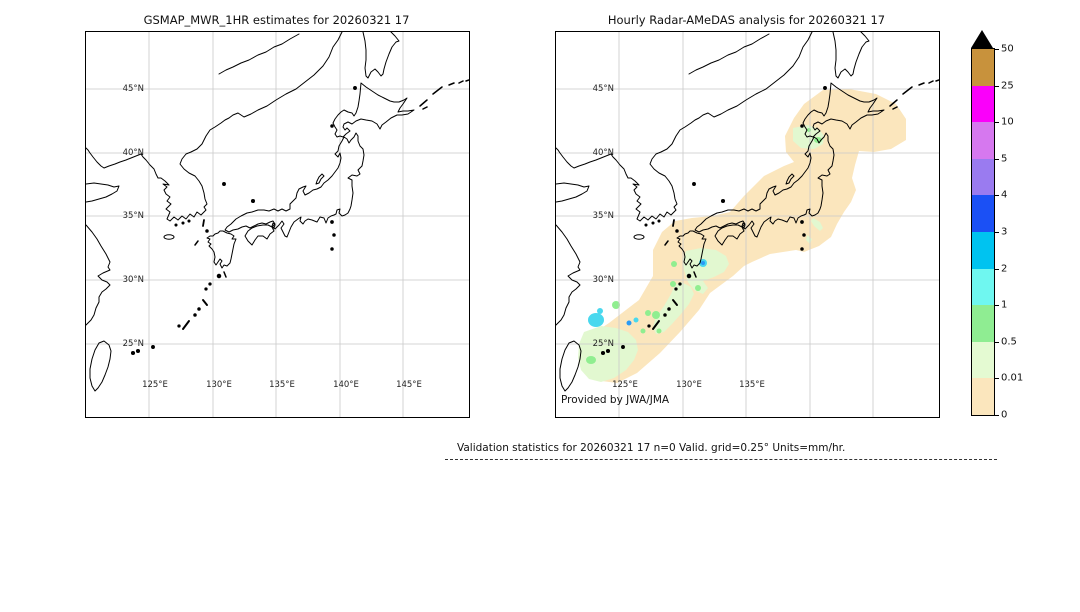 The width and height of the screenshot is (1080, 612). Describe the element at coordinates (721, 459) in the screenshot. I see `dashed-rule` at that location.